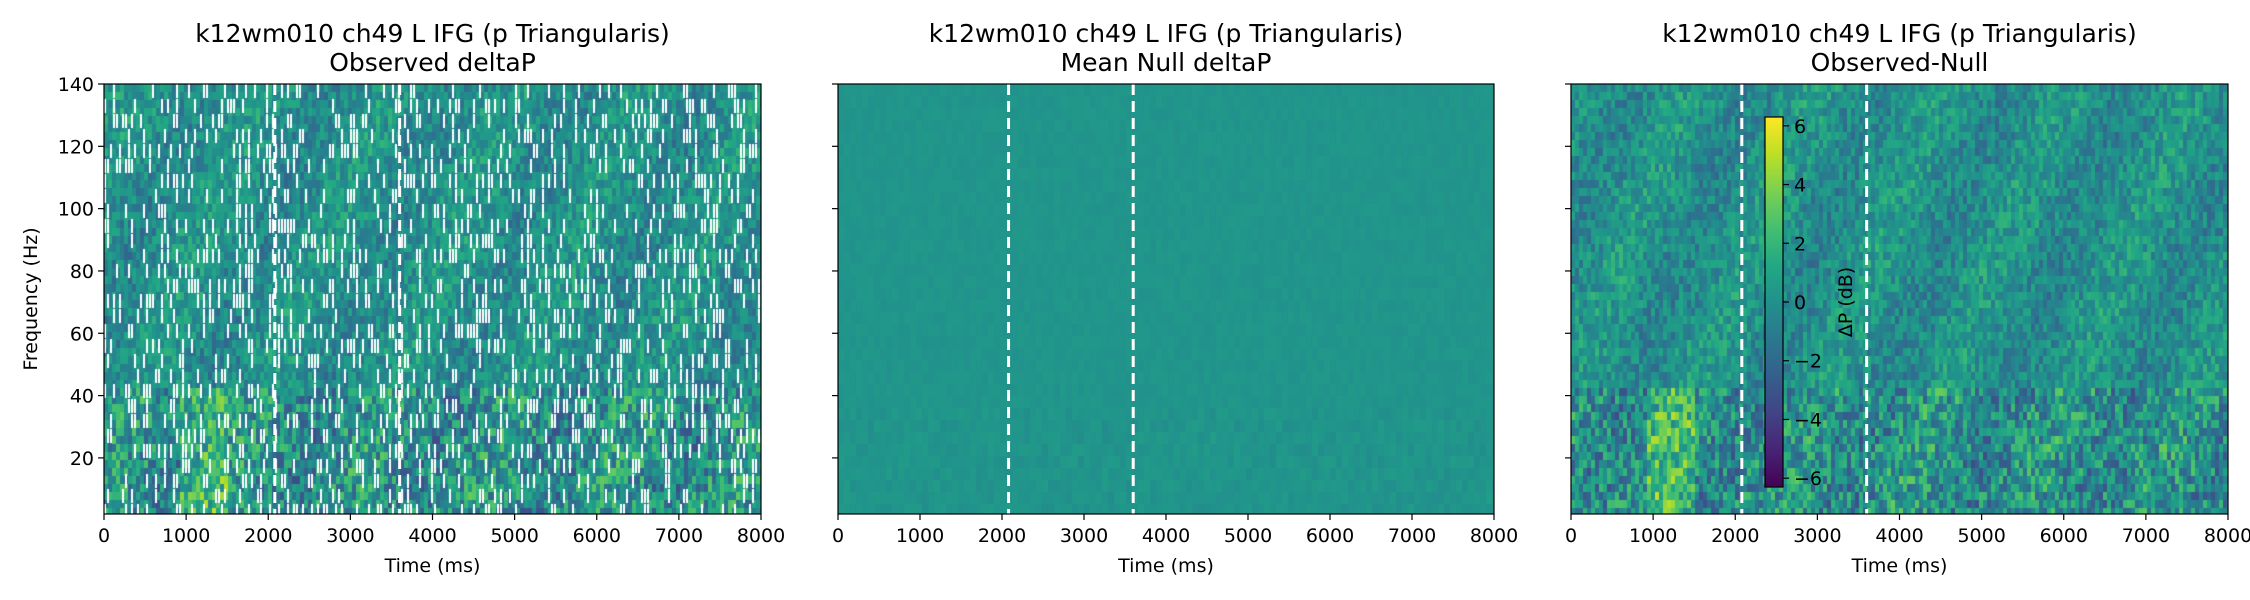 This screenshot has height=600, width=2250. What do you see at coordinates (1166, 62) in the screenshot?
I see `chart-subtitle: Mean Null deltaP` at bounding box center [1166, 62].